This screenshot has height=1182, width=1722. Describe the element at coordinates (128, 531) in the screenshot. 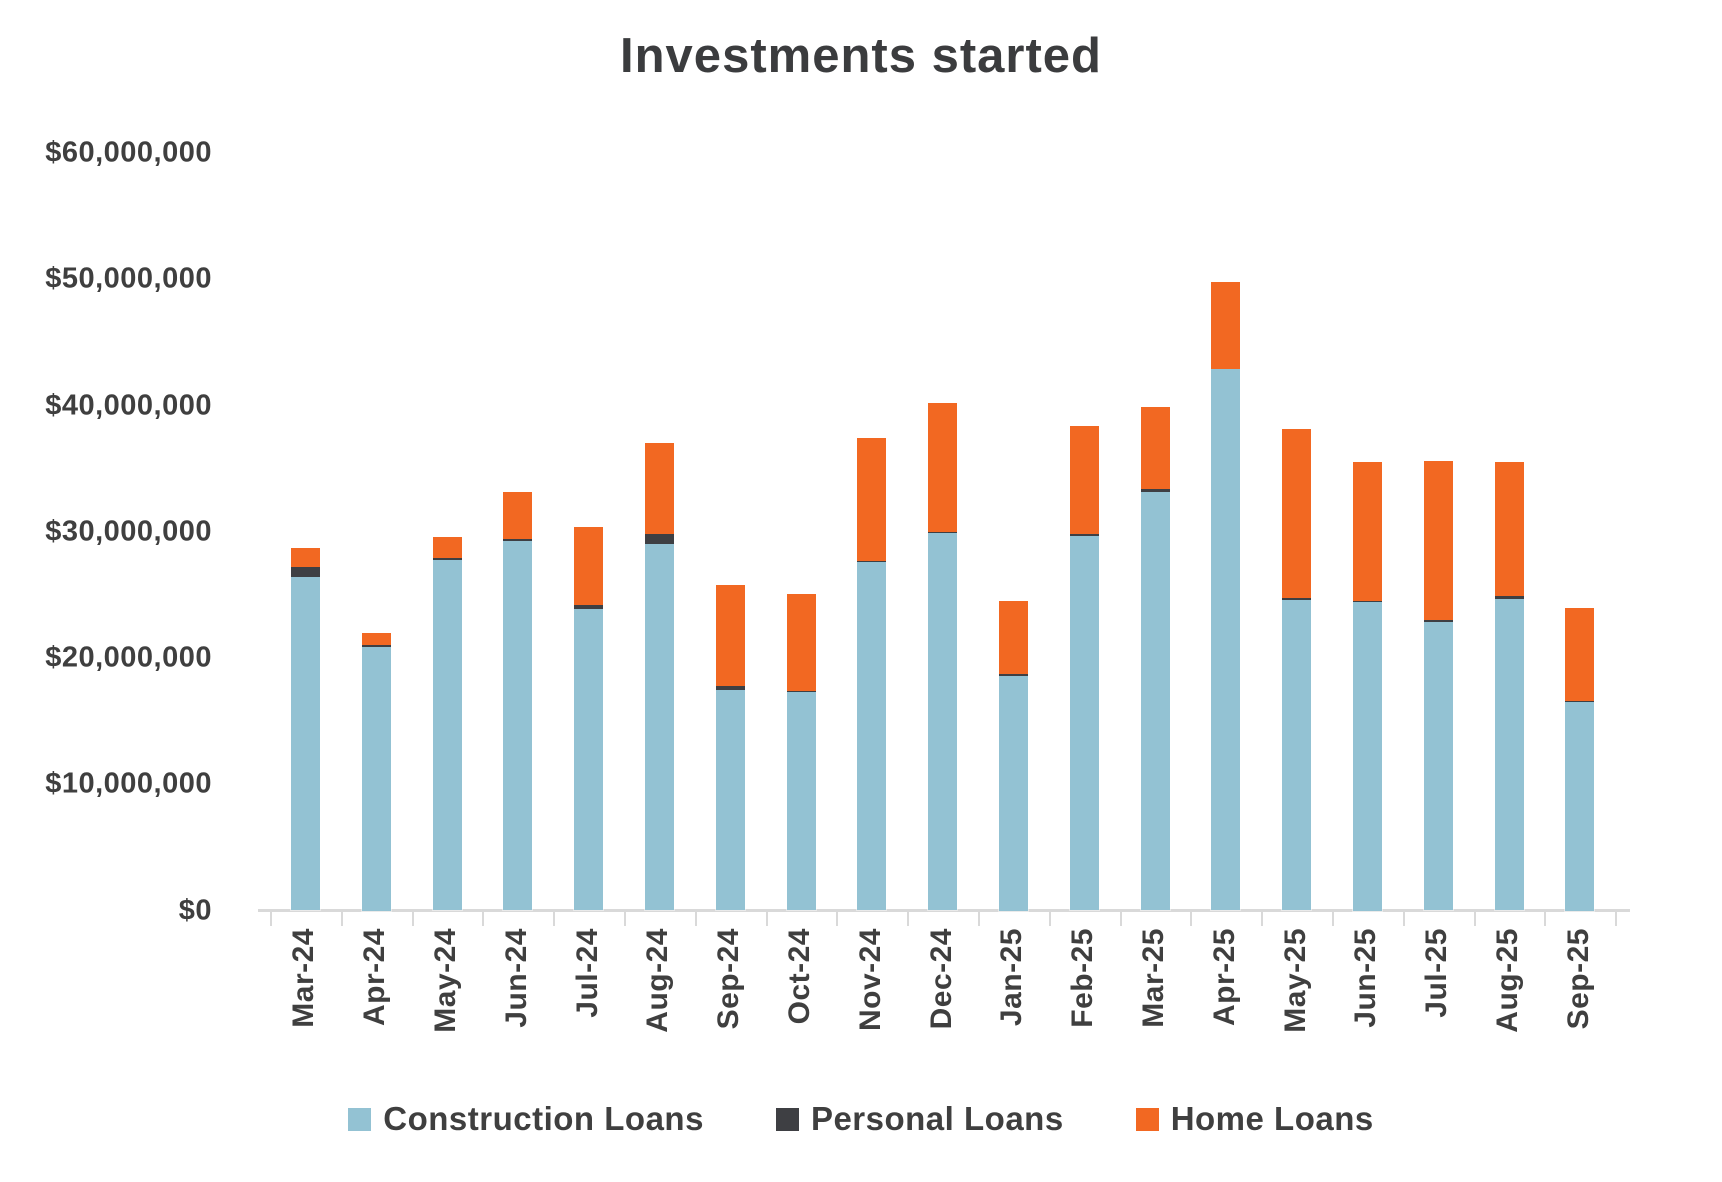

I see `y-axis-tick-label: $30,000,000` at that location.